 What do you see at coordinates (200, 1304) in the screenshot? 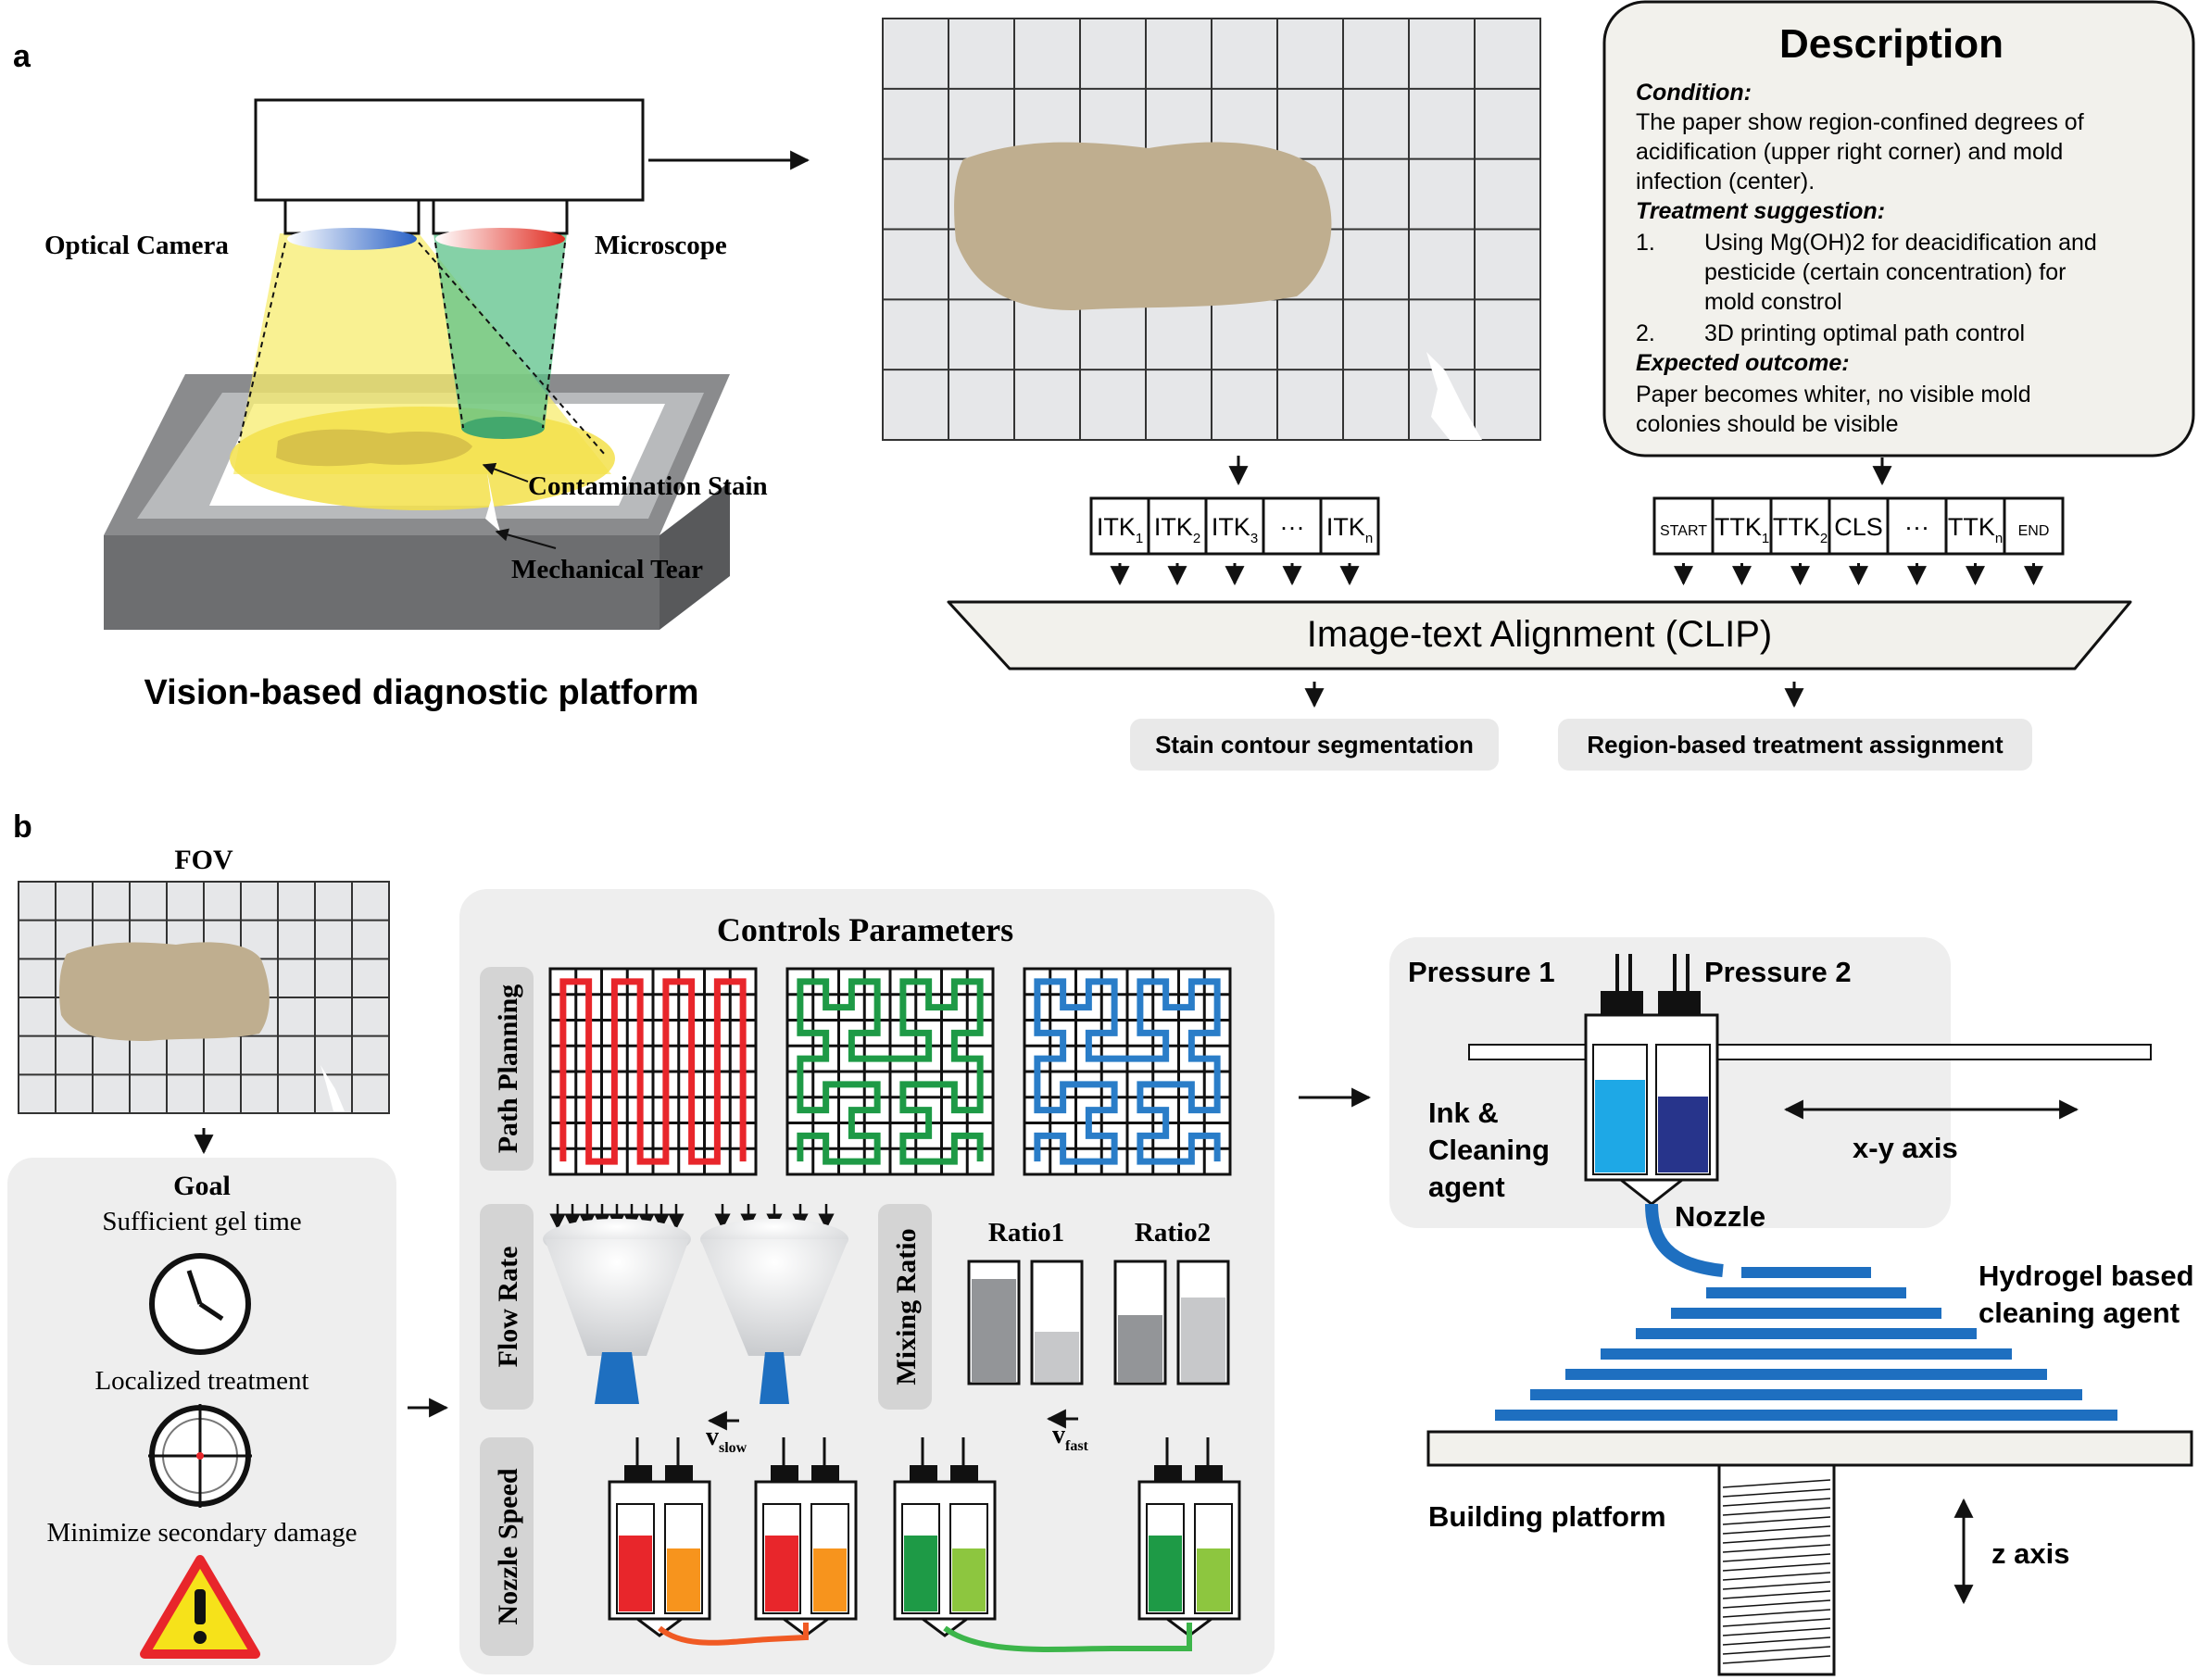
I see `clock-icon` at bounding box center [200, 1304].